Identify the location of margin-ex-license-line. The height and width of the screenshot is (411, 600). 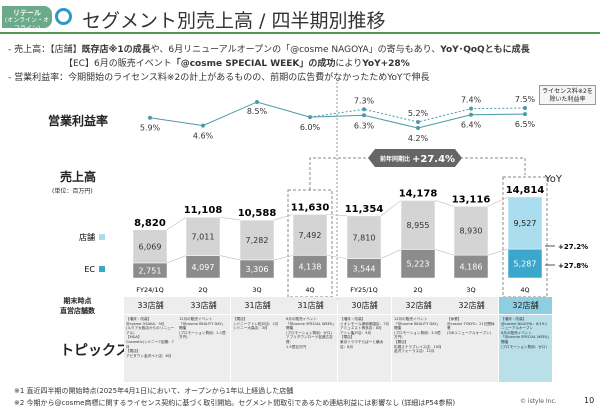
(417, 115).